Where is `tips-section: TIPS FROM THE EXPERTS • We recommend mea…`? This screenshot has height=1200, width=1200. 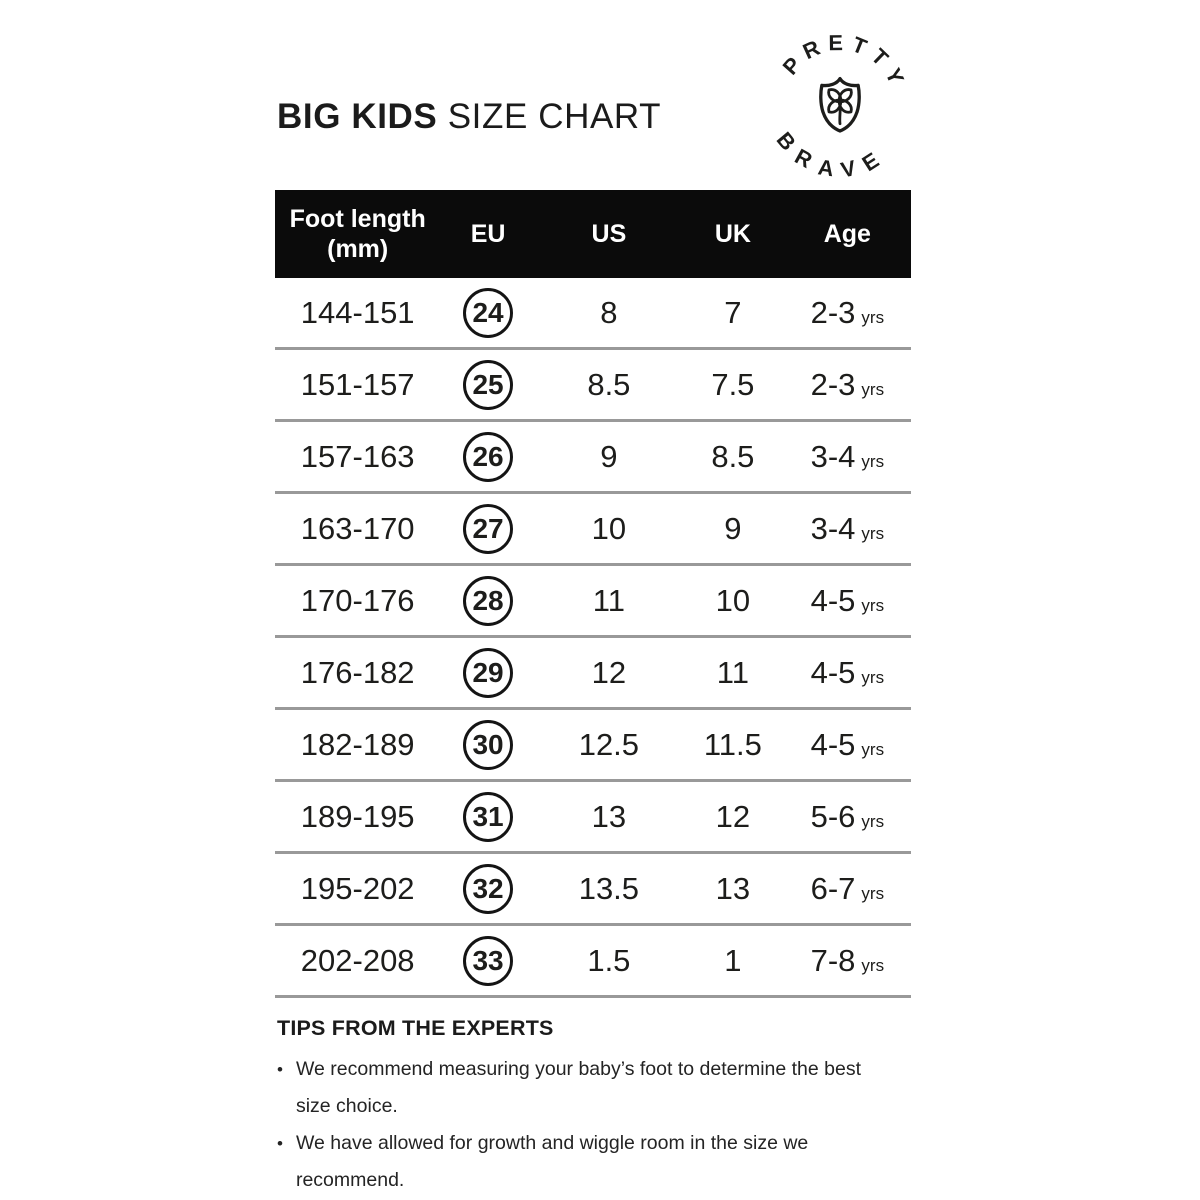
tips-section: TIPS FROM THE EXPERTS • We recommend mea… is located at coordinates (599, 1107).